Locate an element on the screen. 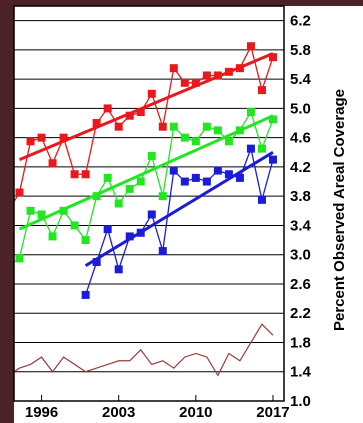 The height and width of the screenshot is (423, 363). x-tick-label: 2010 is located at coordinates (195, 412).